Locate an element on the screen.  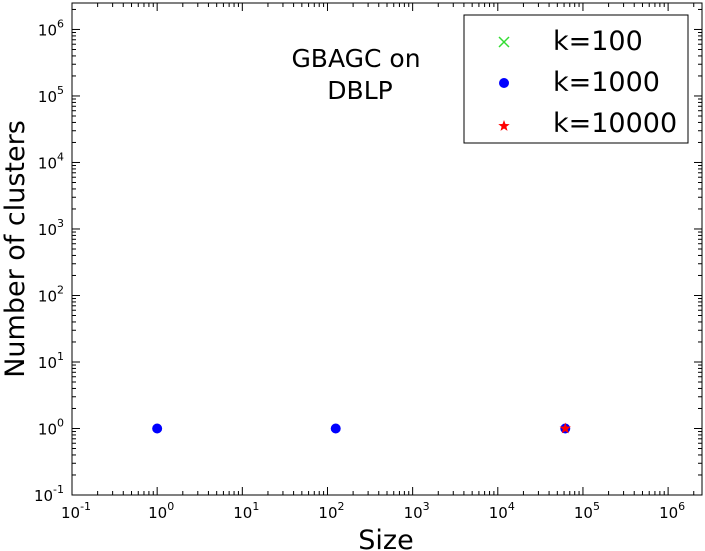
y-tick-label: 10⁰ is located at coordinates (51, 427).